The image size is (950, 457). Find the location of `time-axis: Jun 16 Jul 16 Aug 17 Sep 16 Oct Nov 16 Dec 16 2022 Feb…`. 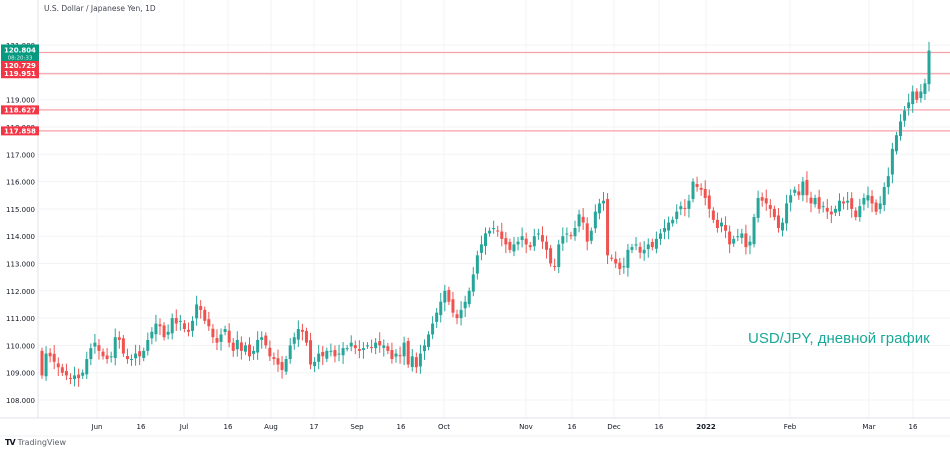

time-axis: Jun 16 Jul 16 Aug 17 Sep 16 Oct Nov 16 Dec 16 2022 Feb… is located at coordinates (504, 427).